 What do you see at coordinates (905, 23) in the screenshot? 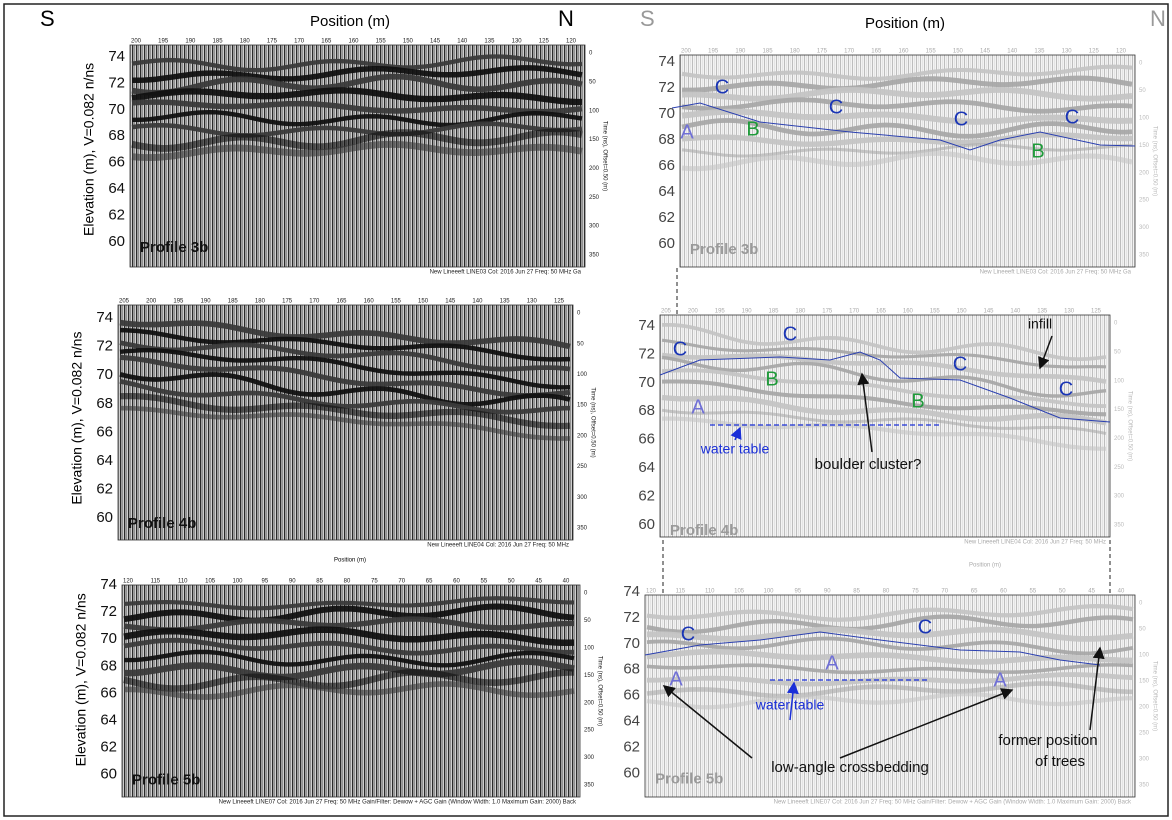
I see `axis-title: Position (m)` at bounding box center [905, 23].